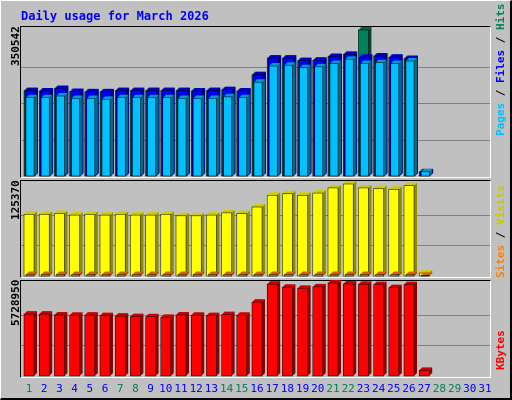 The width and height of the screenshot is (512, 400). Describe the element at coordinates (333, 388) in the screenshot. I see `day-label: 21` at that location.